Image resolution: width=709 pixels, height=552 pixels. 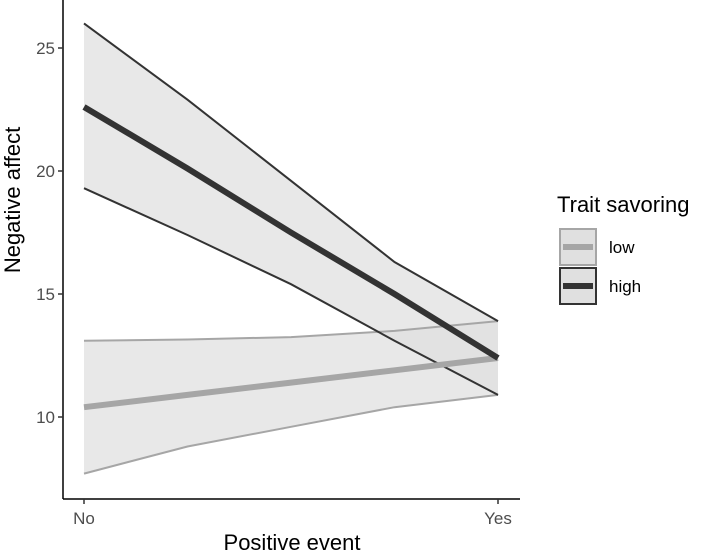 I want to click on x-axis-ticks: No Yes, so click(x=292, y=513).